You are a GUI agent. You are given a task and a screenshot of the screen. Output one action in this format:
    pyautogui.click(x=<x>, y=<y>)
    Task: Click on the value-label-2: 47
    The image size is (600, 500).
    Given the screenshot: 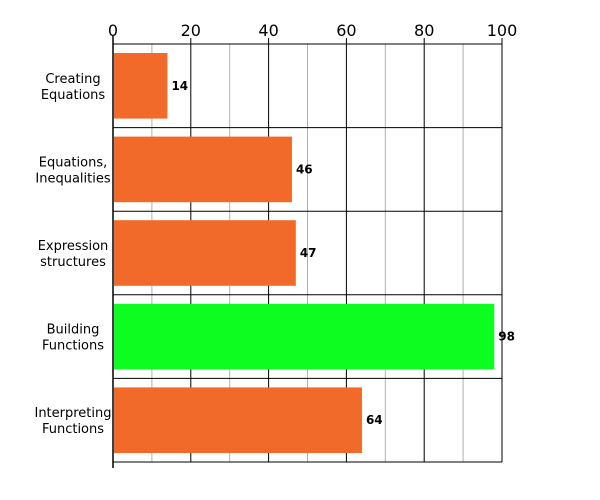 What is the action you would take?
    pyautogui.click(x=308, y=253)
    